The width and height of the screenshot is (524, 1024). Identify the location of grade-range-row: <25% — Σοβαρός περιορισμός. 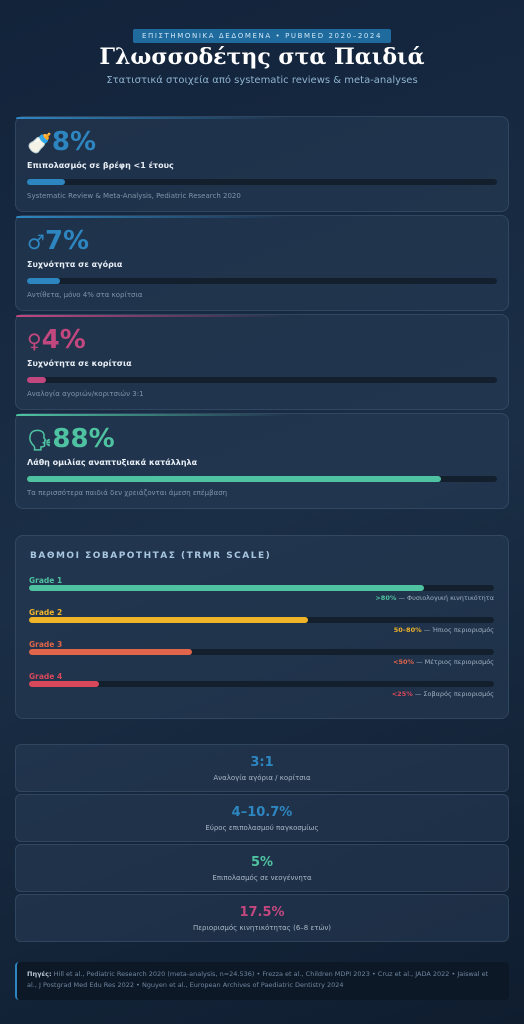
(443, 694).